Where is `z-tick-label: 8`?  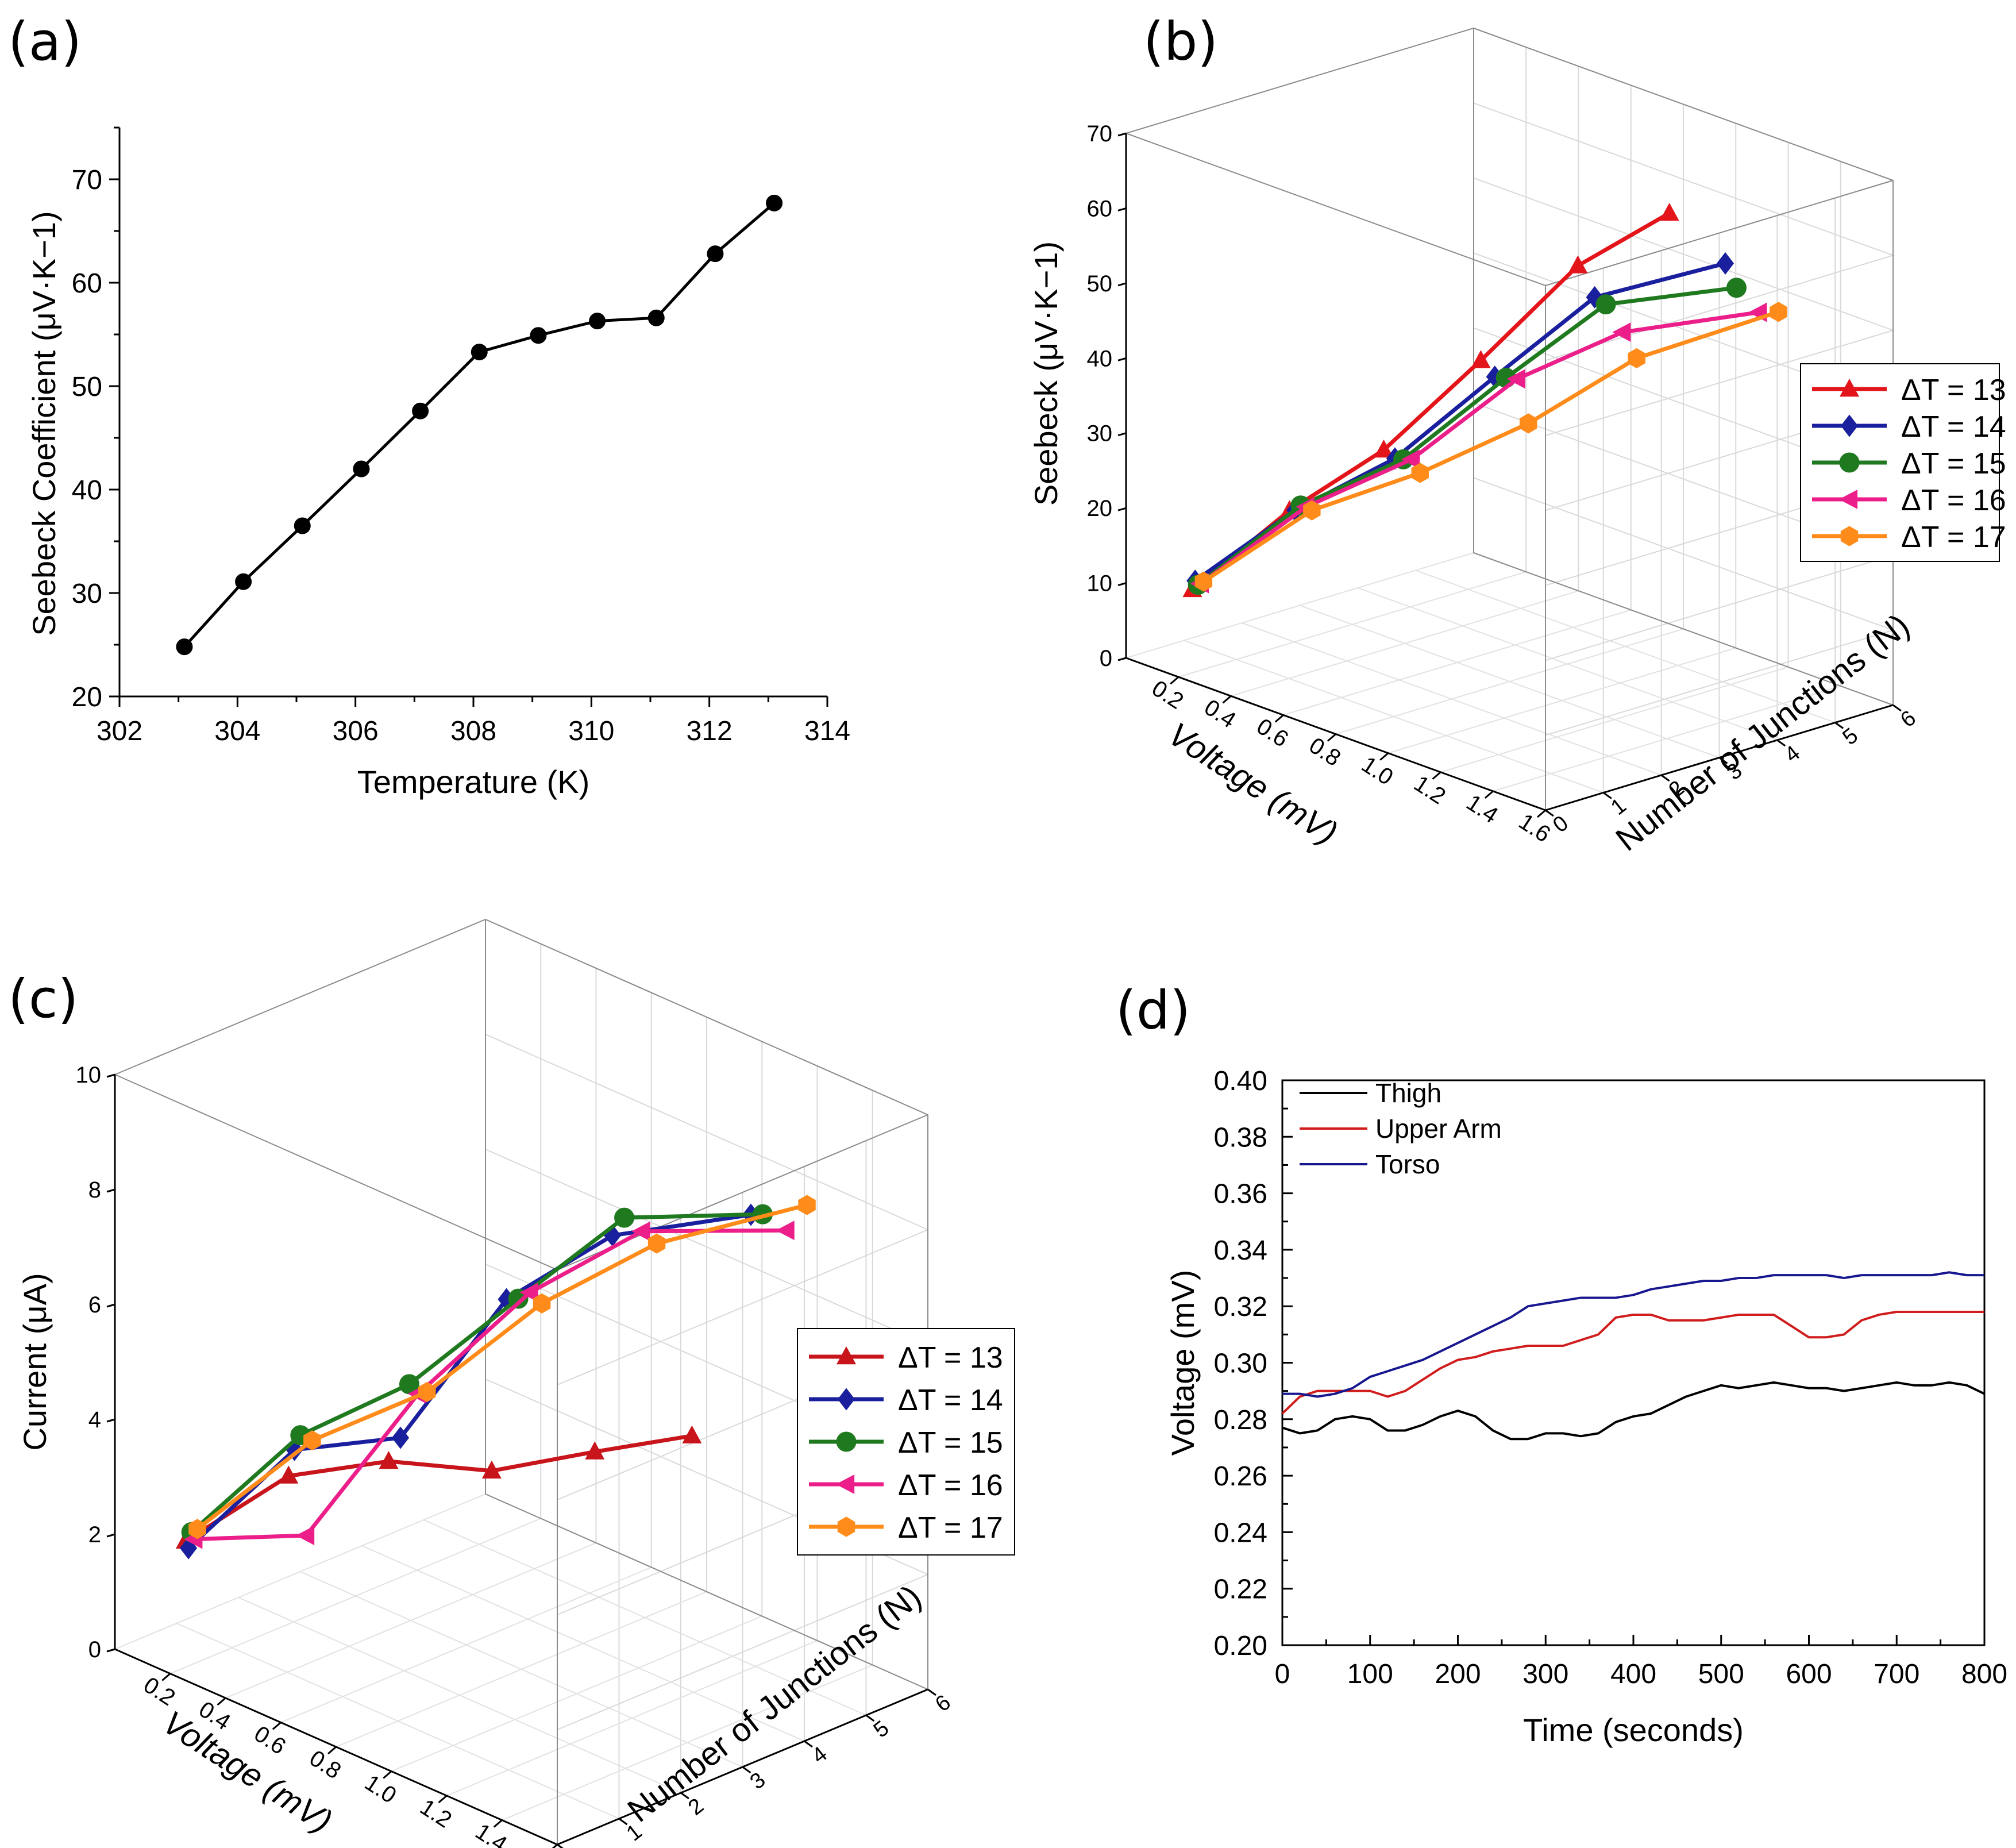
z-tick-label: 8 is located at coordinates (94, 1190).